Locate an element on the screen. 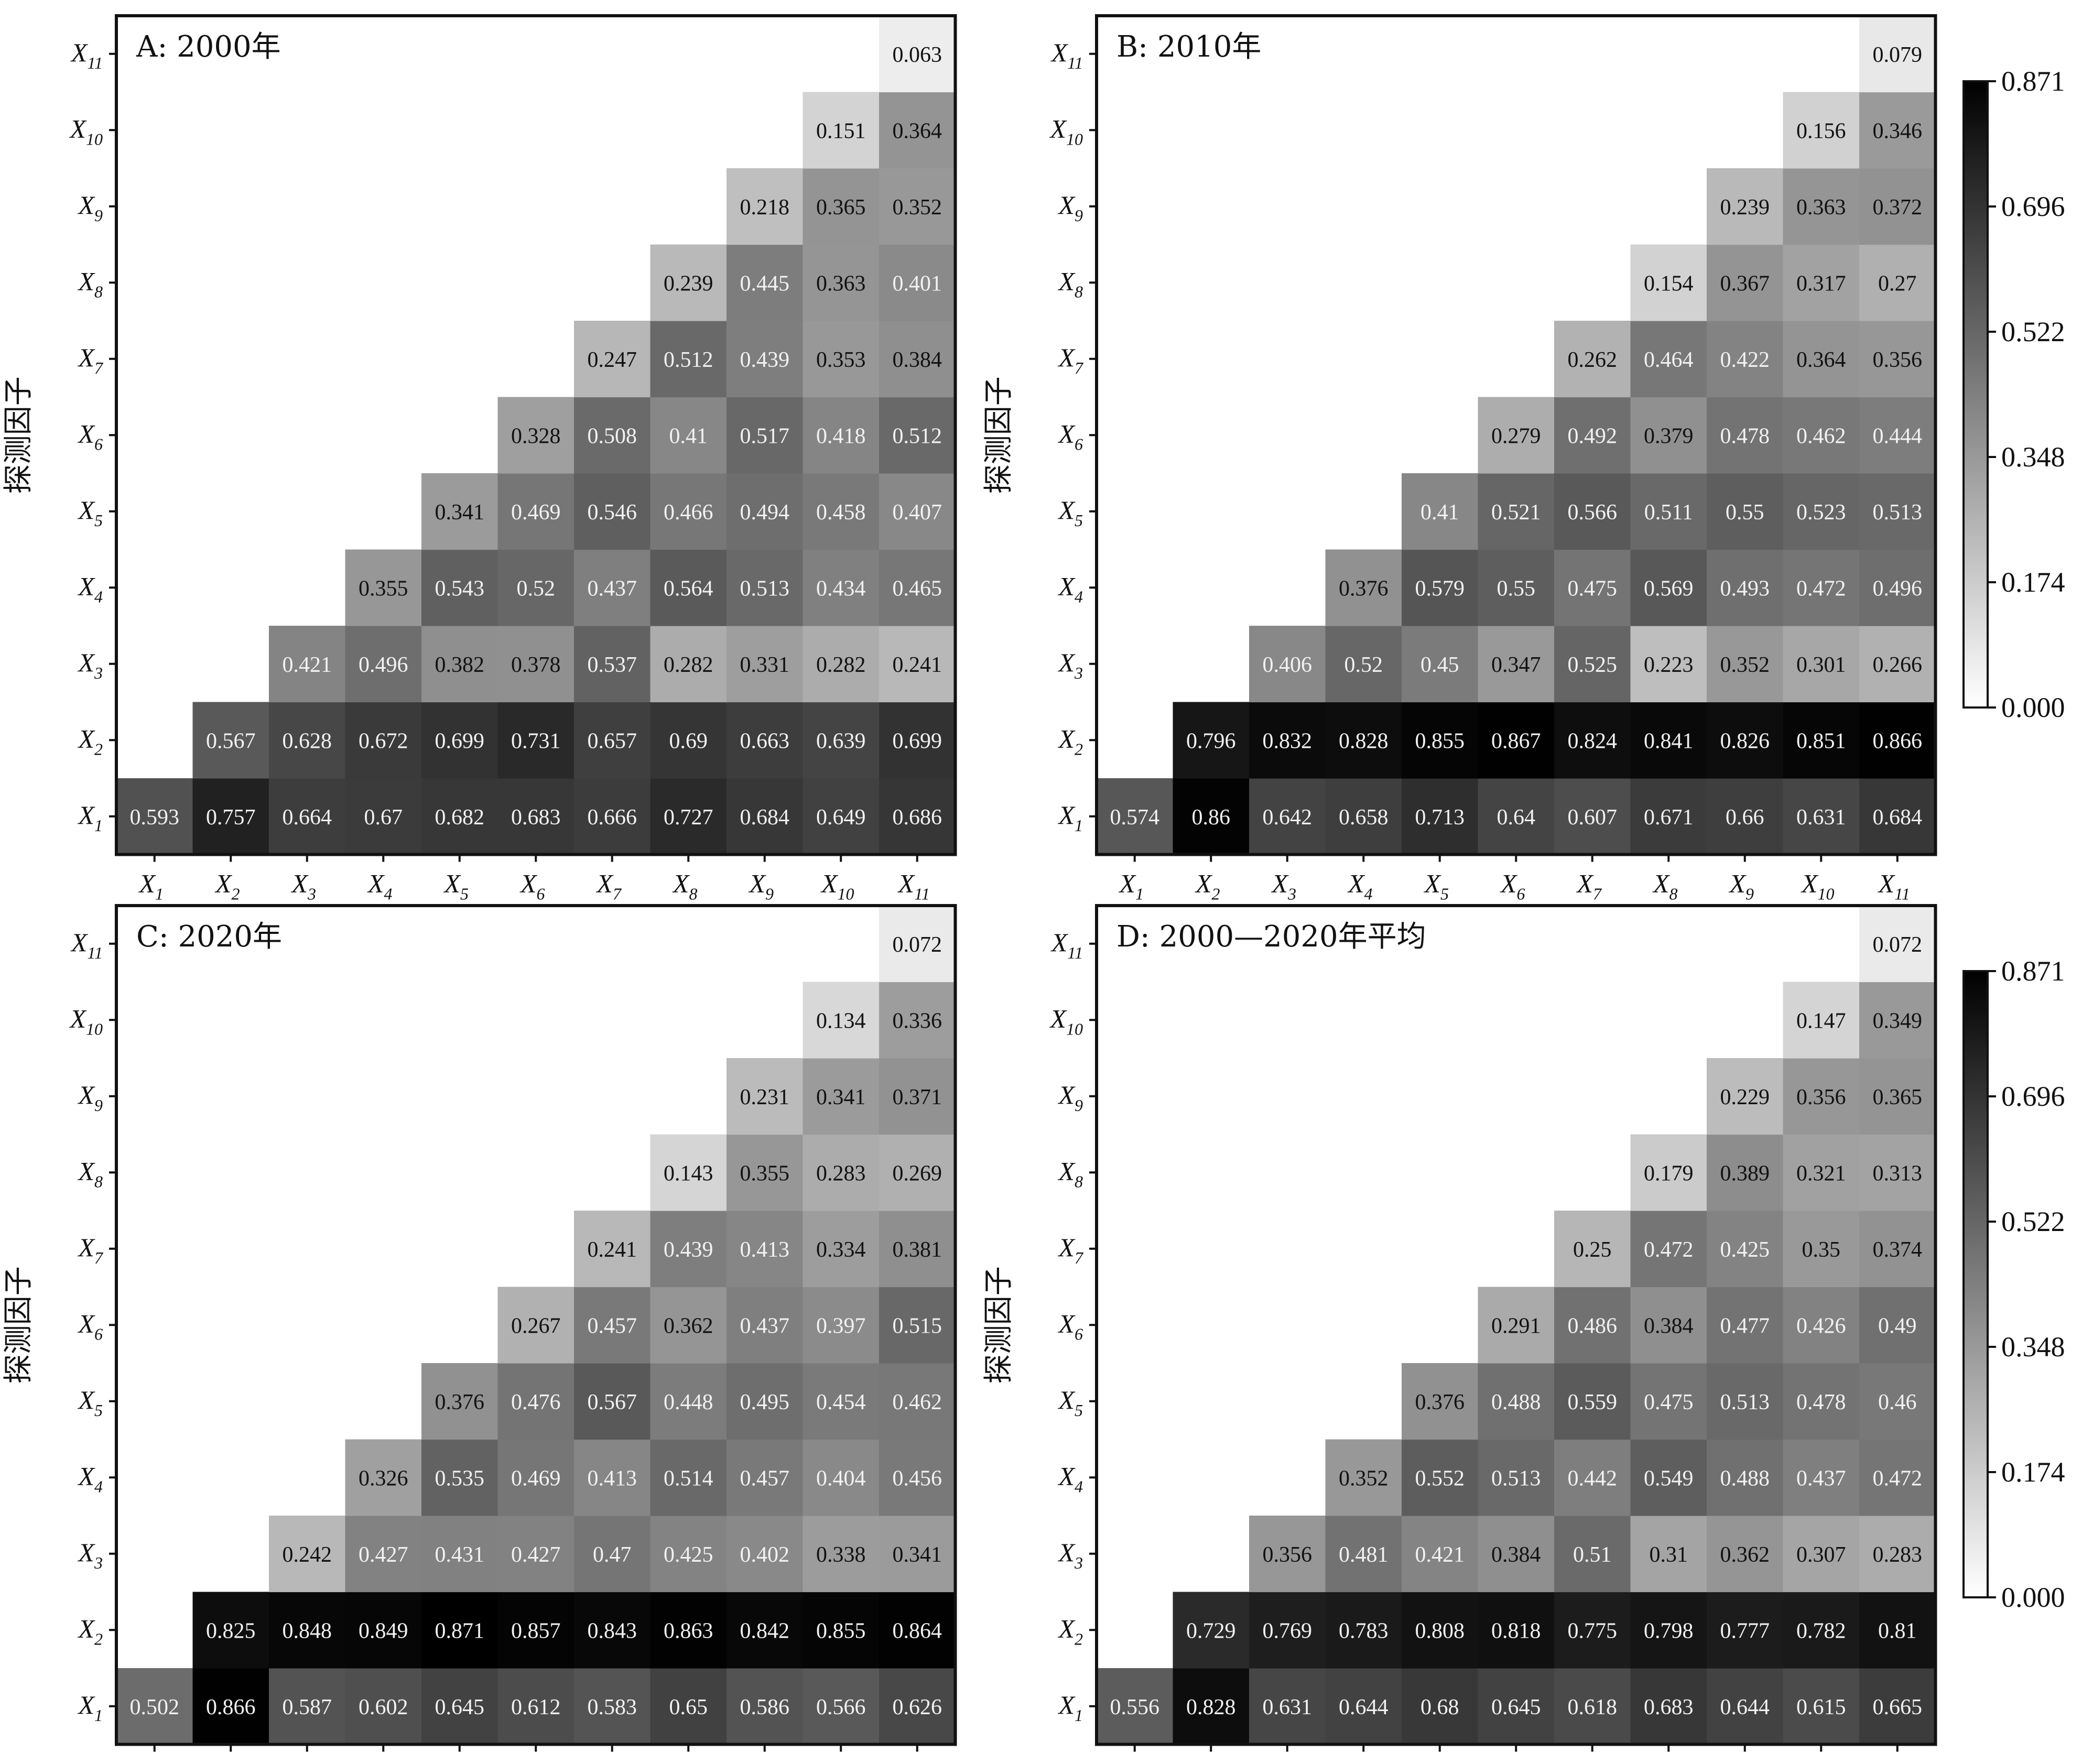  cell-value-label: 0.338 is located at coordinates (841, 1555).